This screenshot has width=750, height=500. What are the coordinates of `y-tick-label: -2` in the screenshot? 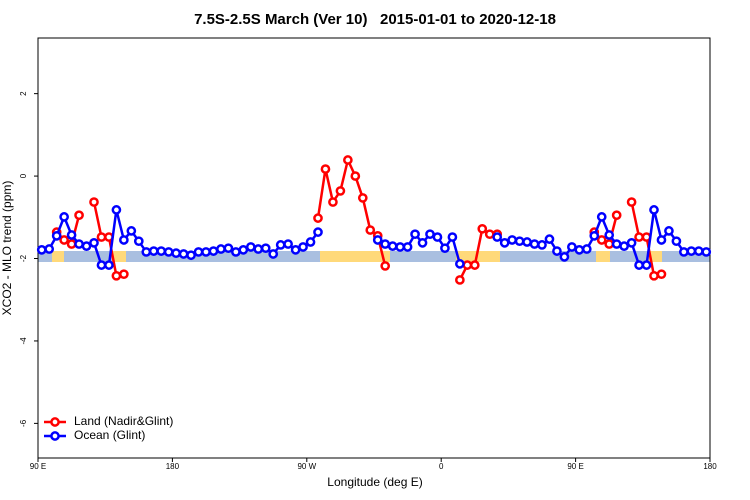 It's located at (23, 258).